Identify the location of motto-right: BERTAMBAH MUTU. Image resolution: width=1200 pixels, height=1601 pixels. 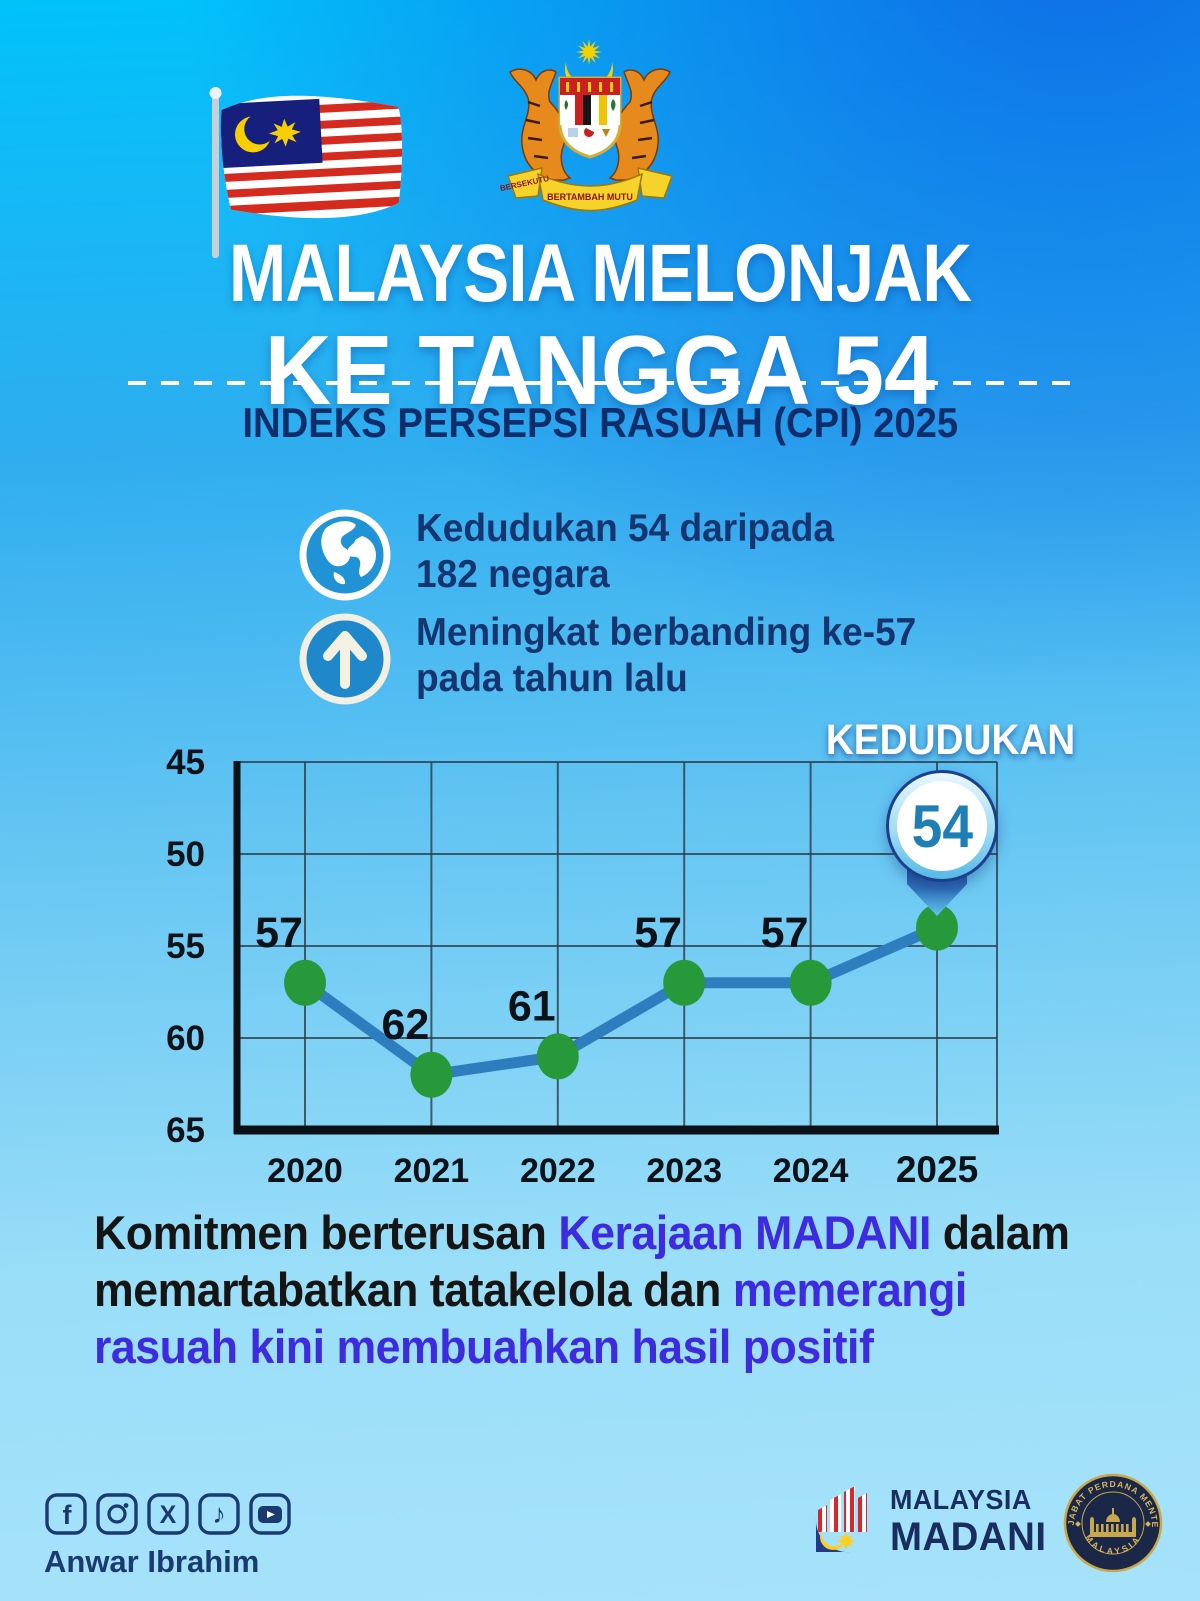
(590, 197).